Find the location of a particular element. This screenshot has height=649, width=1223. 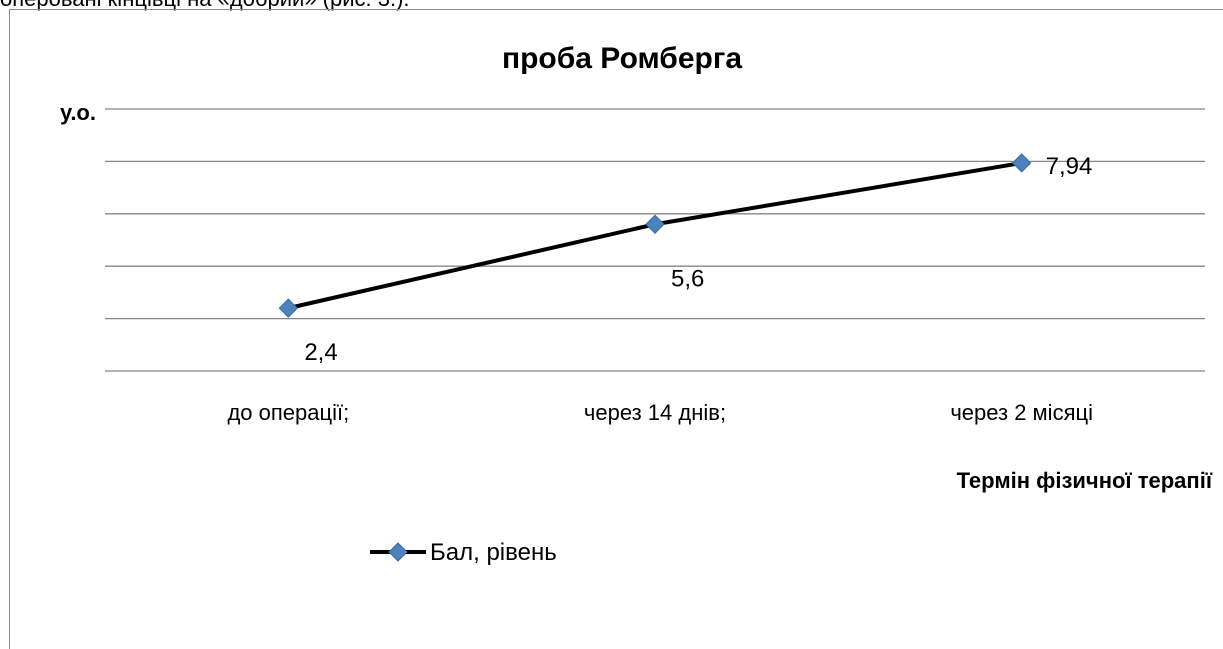

chart-title: проба Ромберга is located at coordinates (622, 58).